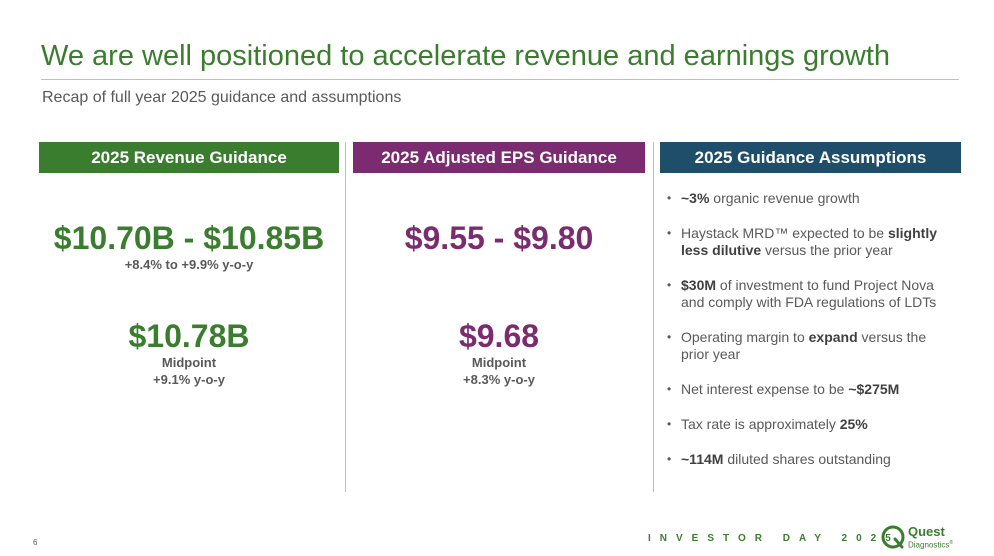 This screenshot has height=556, width=994. What do you see at coordinates (499, 379) in the screenshot?
I see `eps-midpoint-growth: +8.3% y-o-y` at bounding box center [499, 379].